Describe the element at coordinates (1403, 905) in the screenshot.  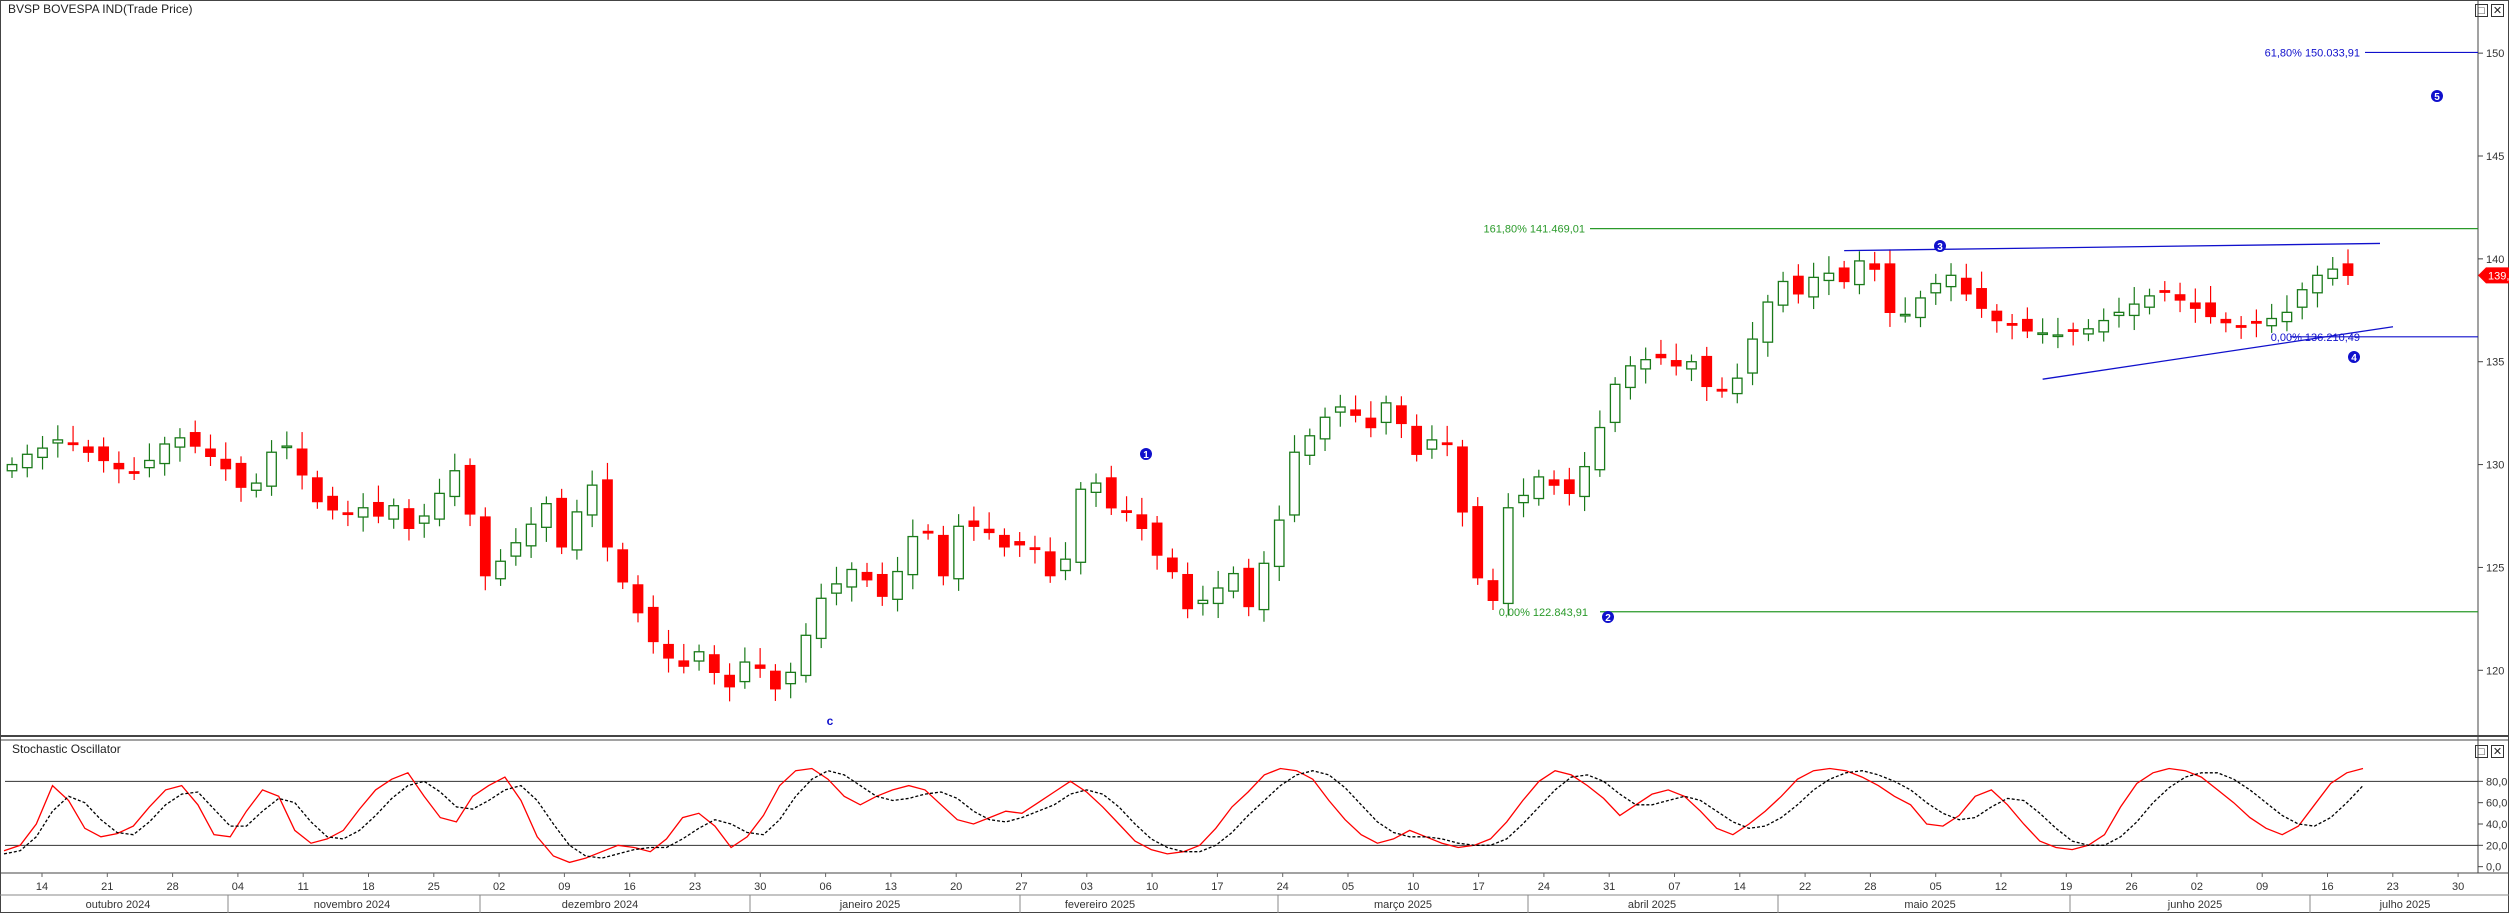
I see `month-label: março 2025` at that location.